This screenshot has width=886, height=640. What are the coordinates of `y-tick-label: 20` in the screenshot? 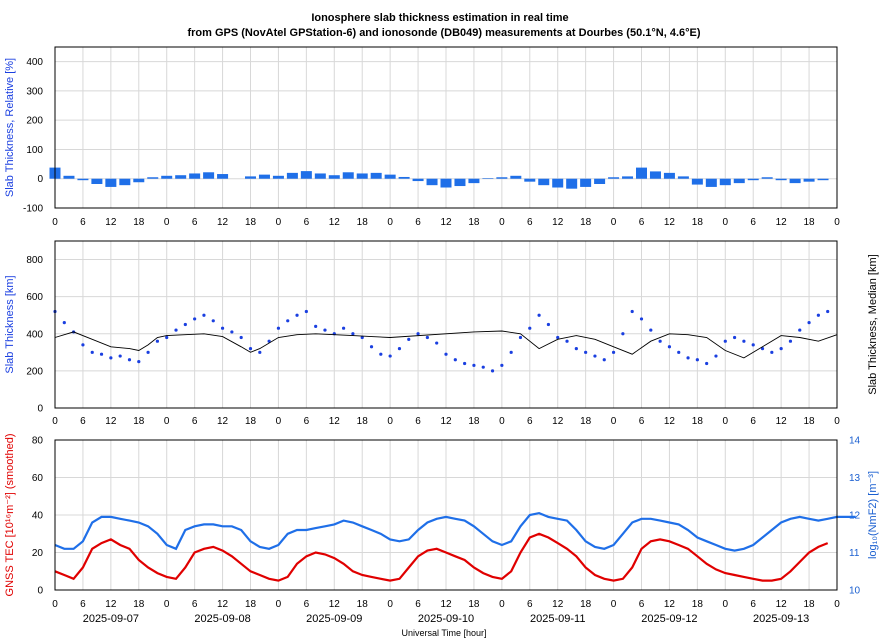 It's located at (38, 553).